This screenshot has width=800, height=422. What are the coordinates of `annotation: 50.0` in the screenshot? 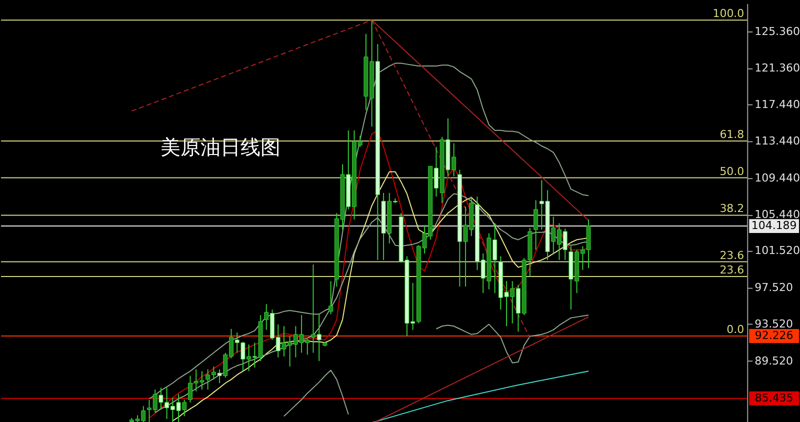 It's located at (732, 171).